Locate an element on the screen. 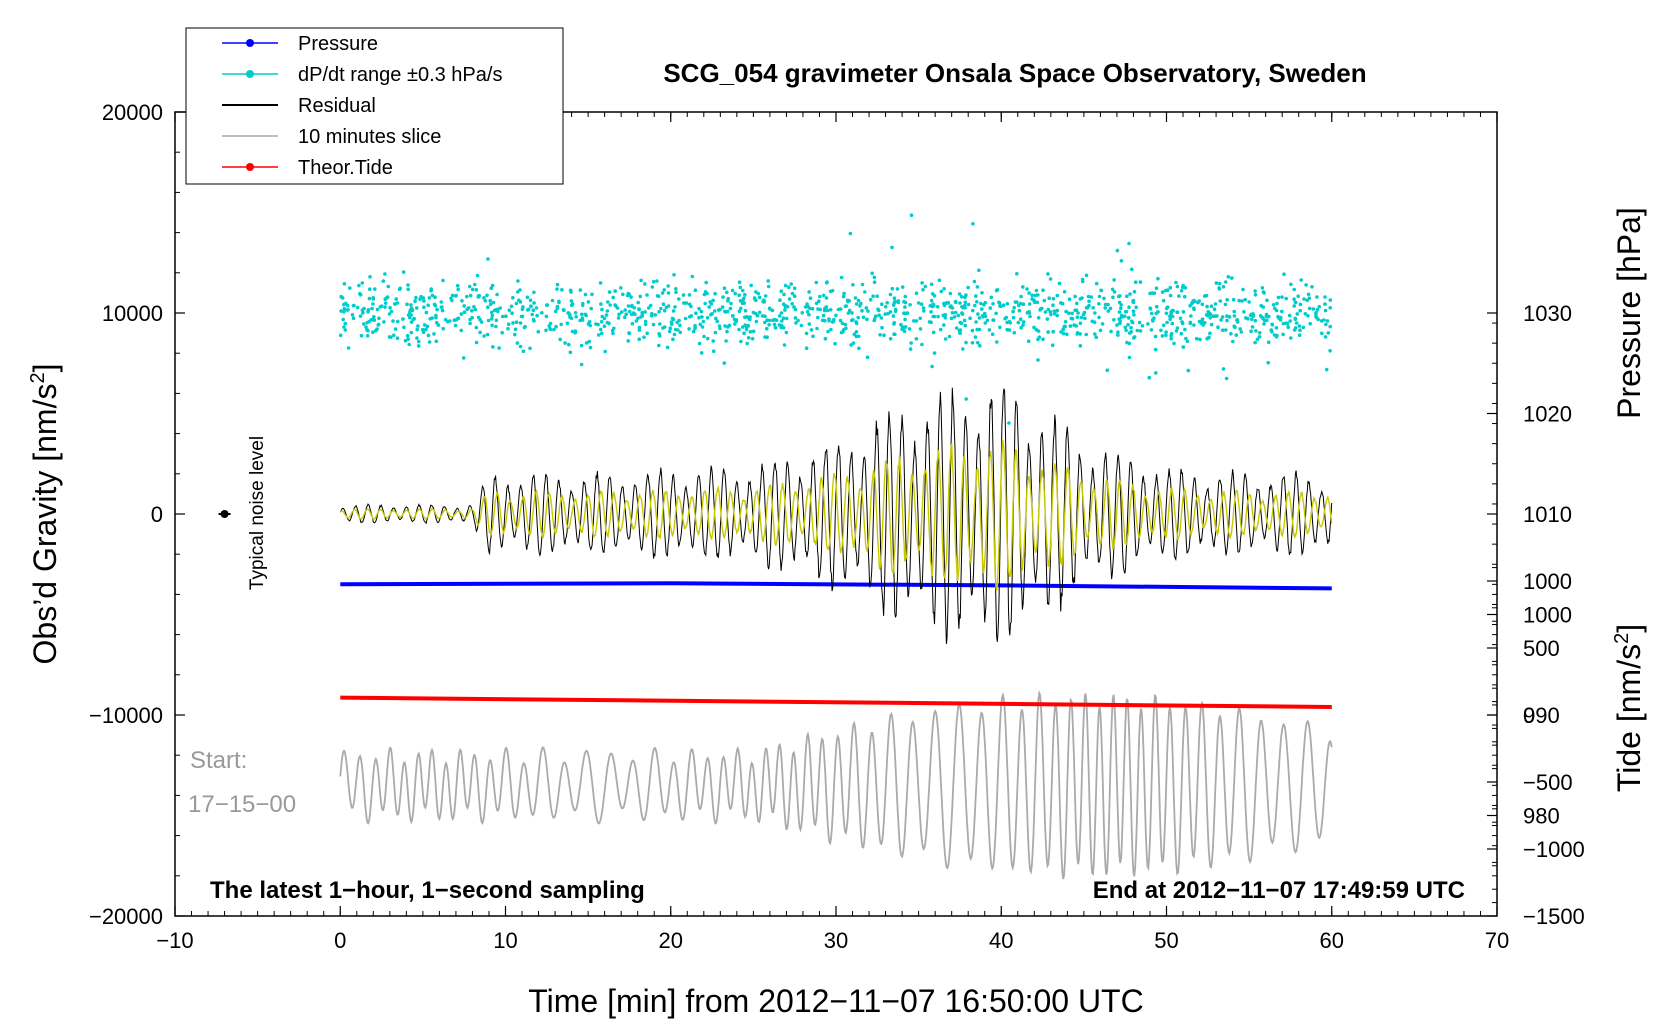 This screenshot has height=1020, width=1676. series-10min-slice is located at coordinates (836, 784).